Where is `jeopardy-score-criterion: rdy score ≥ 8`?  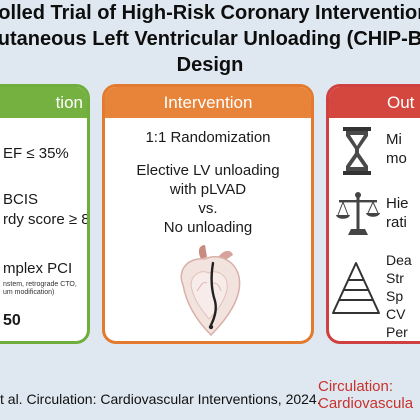
jeopardy-score-criterion: rdy score ≥ 8 is located at coordinates (46, 219).